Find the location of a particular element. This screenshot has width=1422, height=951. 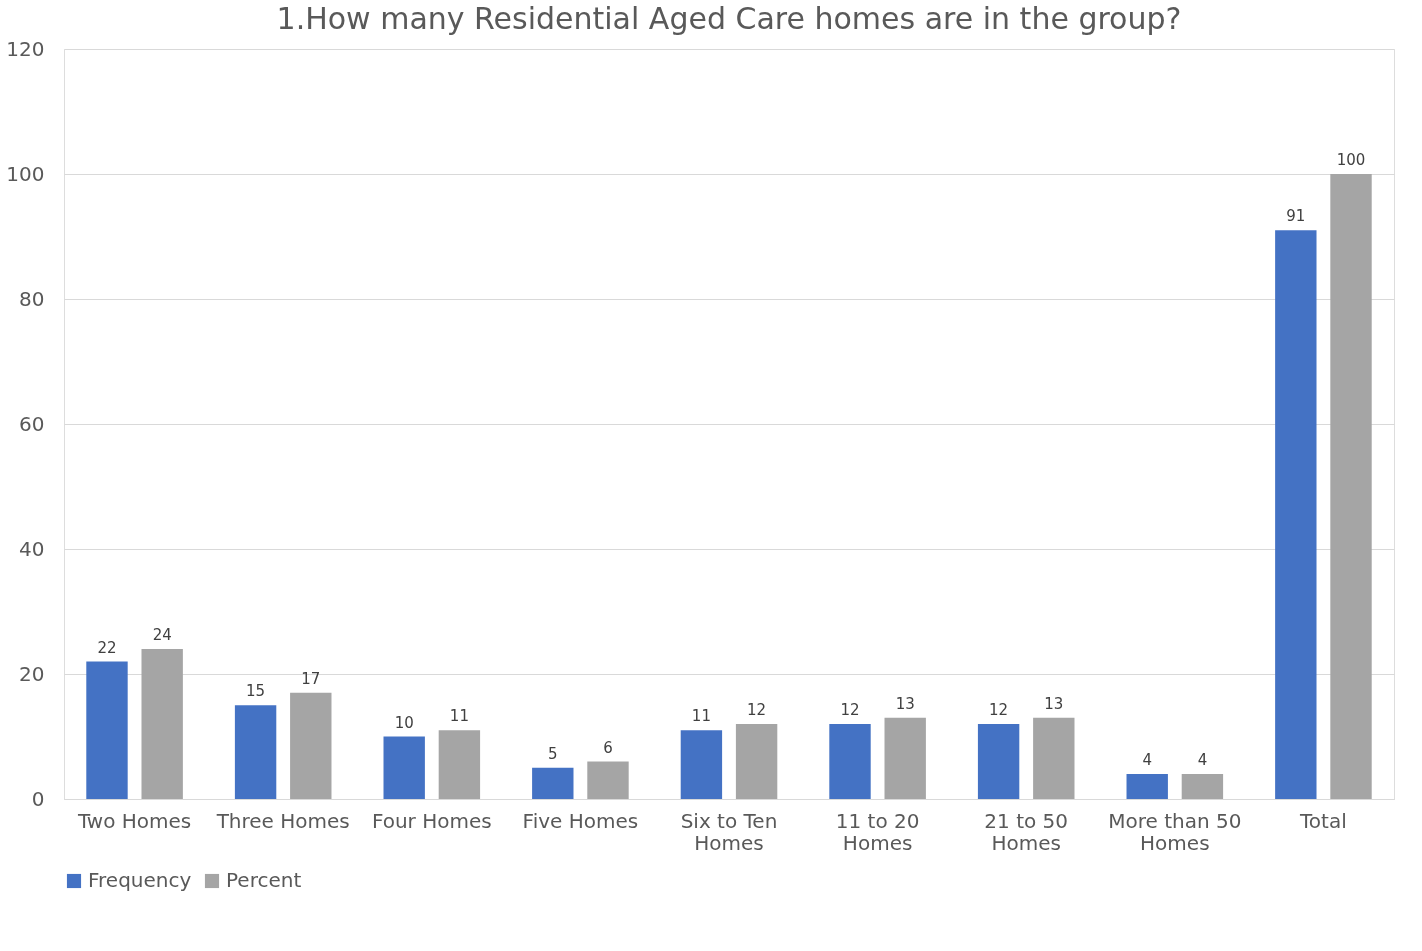

data-label: 5 is located at coordinates (553, 753).